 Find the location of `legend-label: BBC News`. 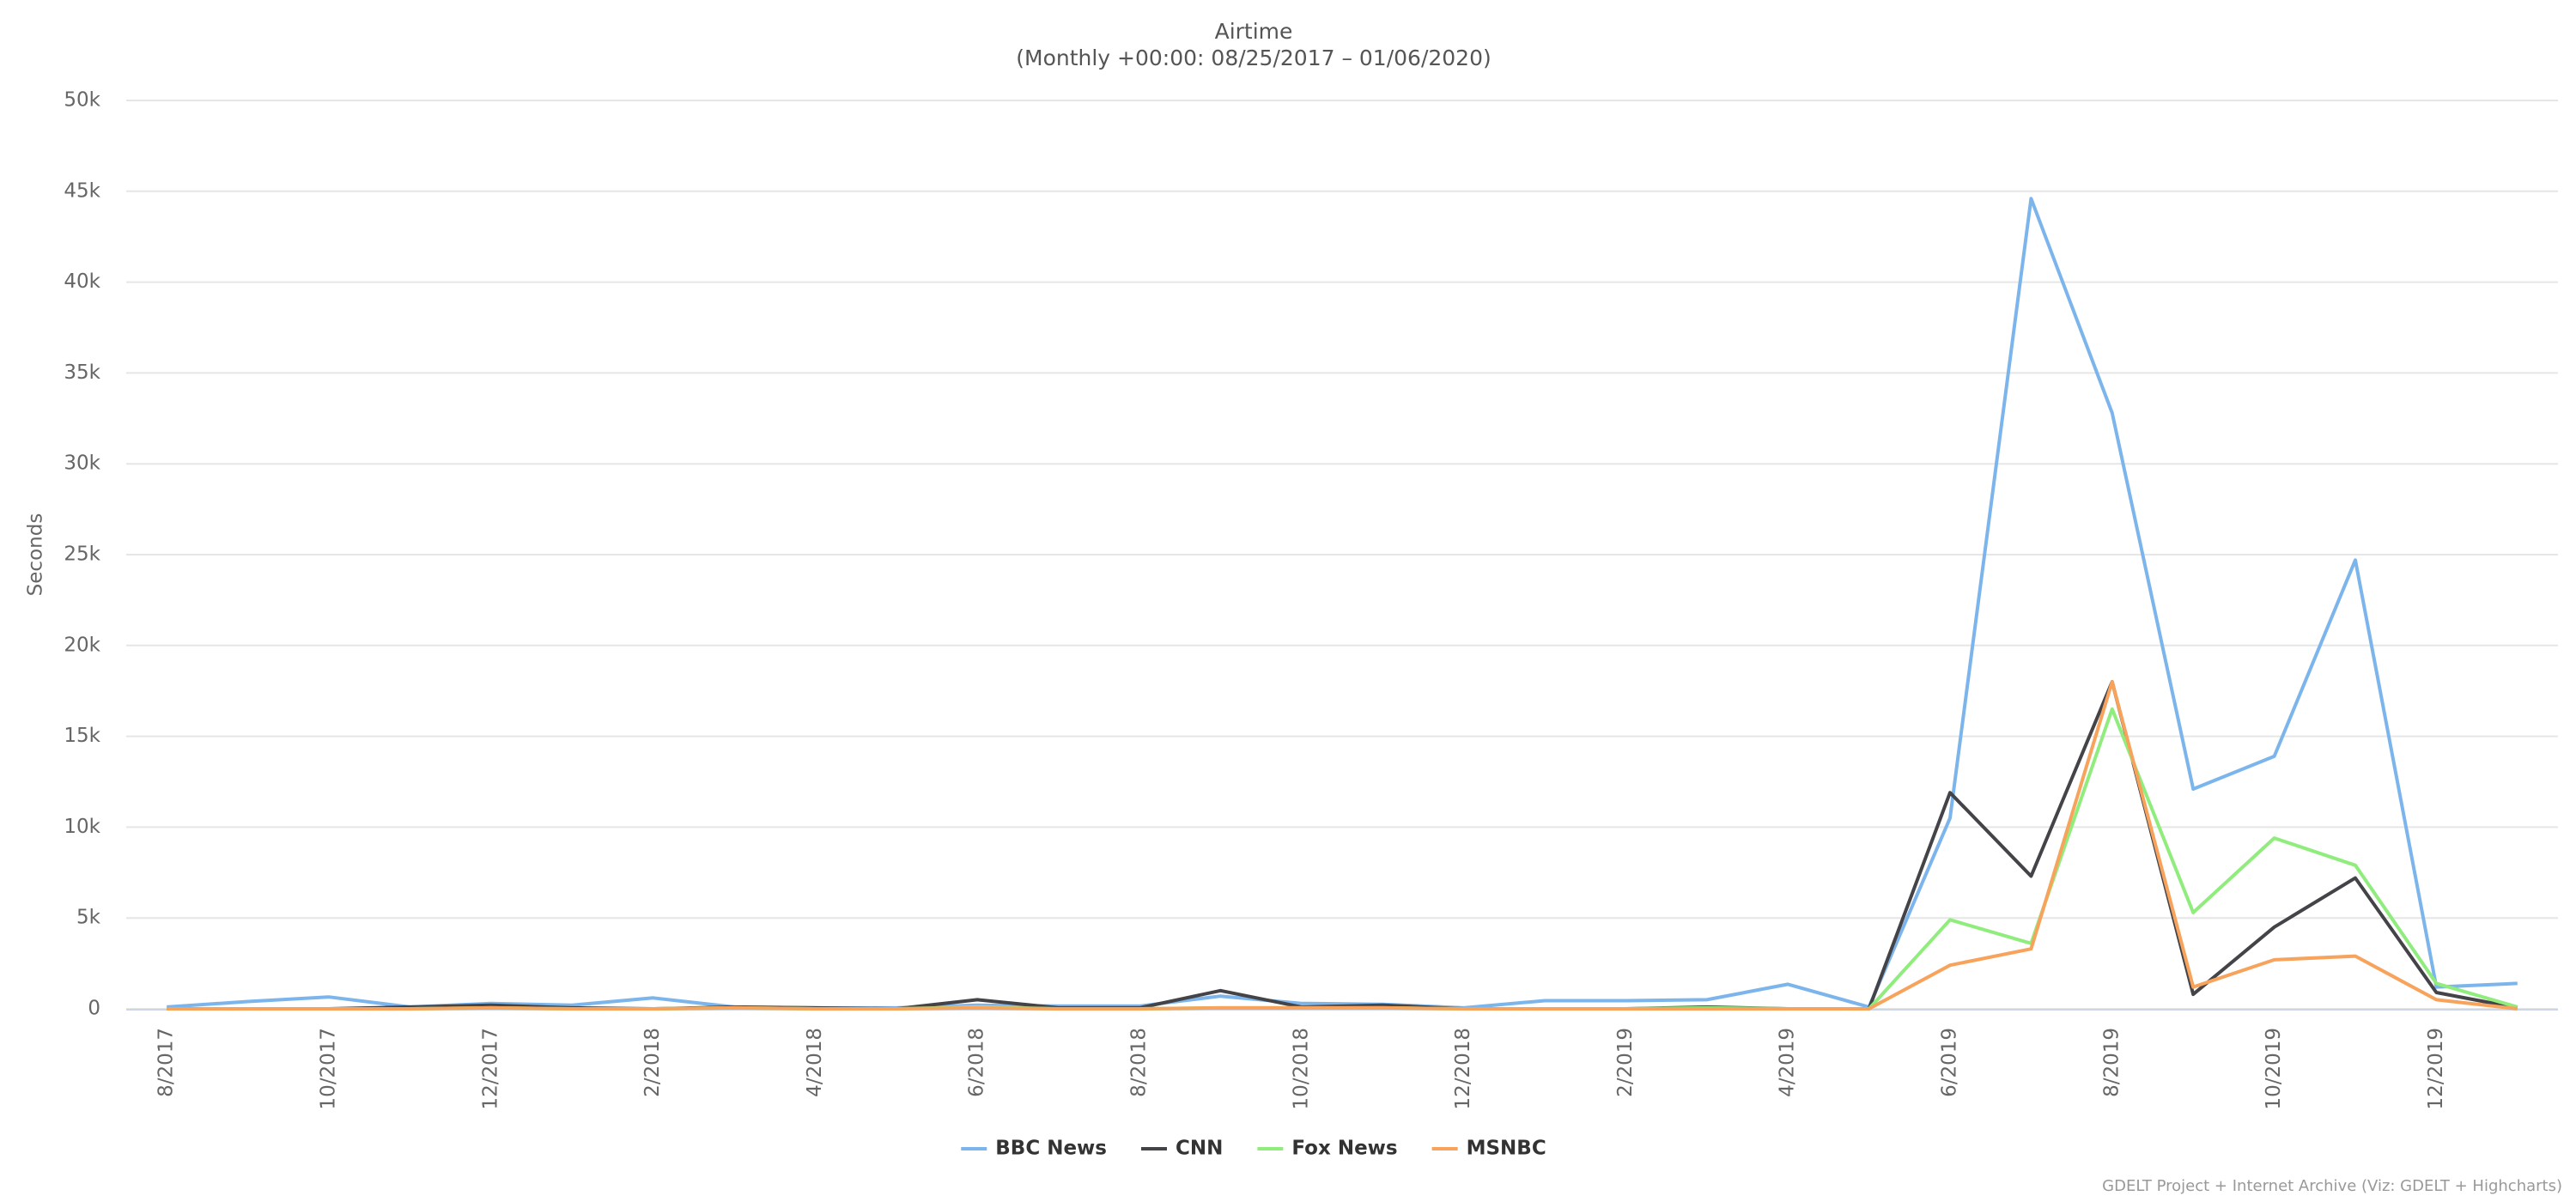

legend-label: BBC News is located at coordinates (1051, 1149).